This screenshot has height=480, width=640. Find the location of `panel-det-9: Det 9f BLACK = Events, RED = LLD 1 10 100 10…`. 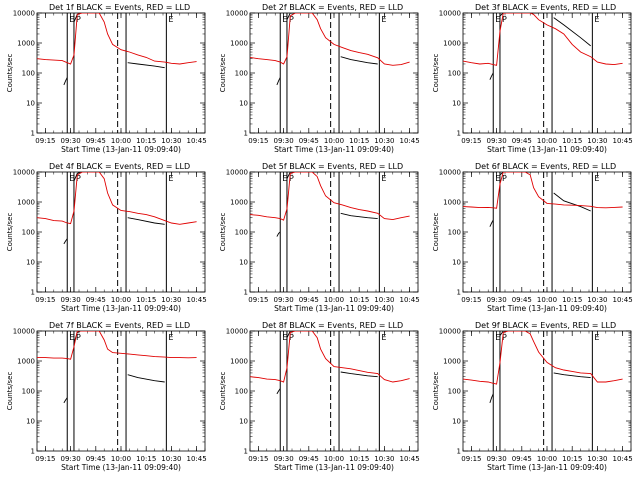

panel-det-9: Det 9f BLACK = Events, RED = LLD 1 10 100 10… is located at coordinates (532, 396).